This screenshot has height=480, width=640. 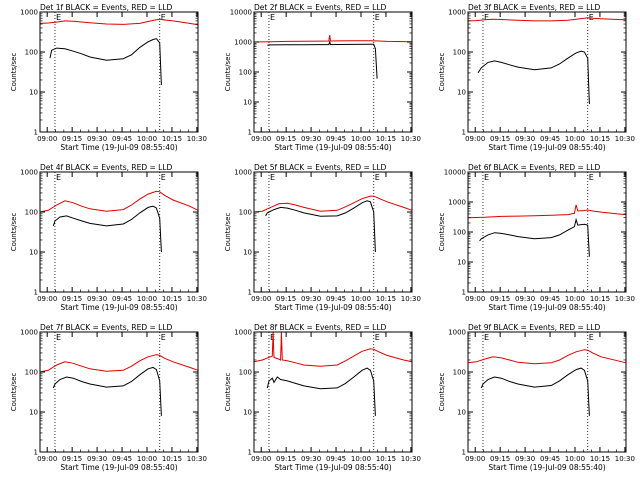 I want to click on y-tick-label: 10000, so click(x=455, y=173).